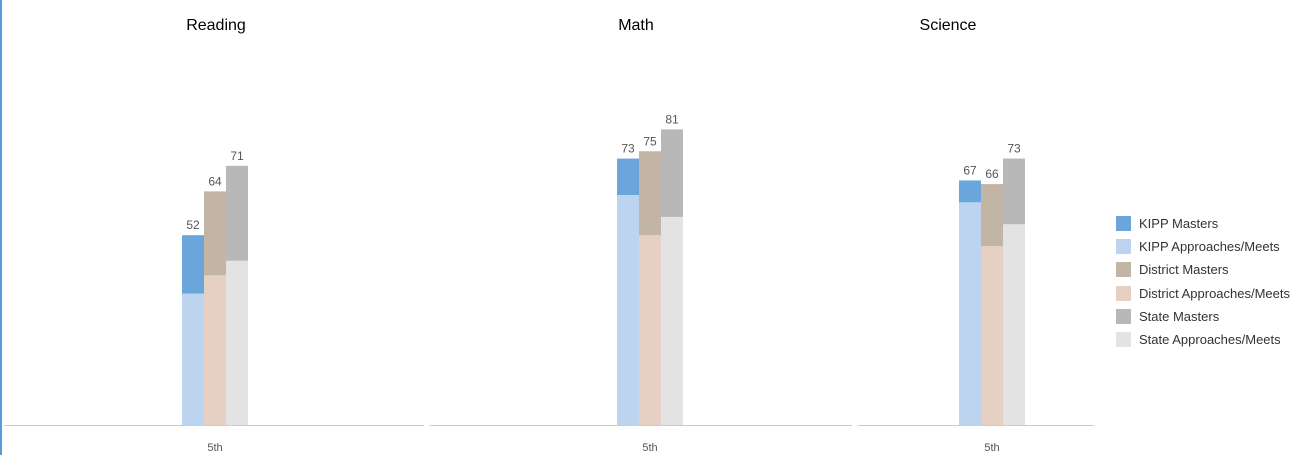 The height and width of the screenshot is (455, 1315). Describe the element at coordinates (237, 156) in the screenshot. I see `reading-total-label: 71` at that location.